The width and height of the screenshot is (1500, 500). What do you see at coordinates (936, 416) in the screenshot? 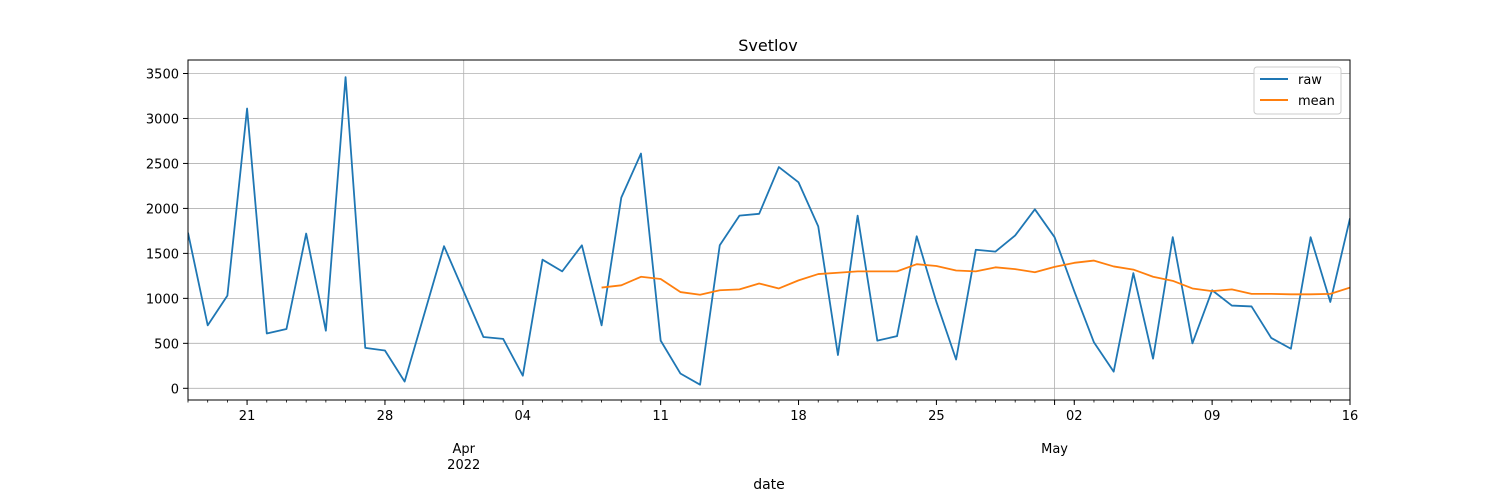
I see `x-tick-label: 25` at bounding box center [936, 416].